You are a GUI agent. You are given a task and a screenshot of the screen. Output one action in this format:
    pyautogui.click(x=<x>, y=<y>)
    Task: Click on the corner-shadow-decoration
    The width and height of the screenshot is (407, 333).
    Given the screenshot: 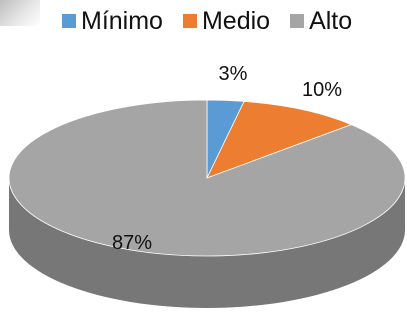 What is the action you would take?
    pyautogui.click(x=20, y=13)
    